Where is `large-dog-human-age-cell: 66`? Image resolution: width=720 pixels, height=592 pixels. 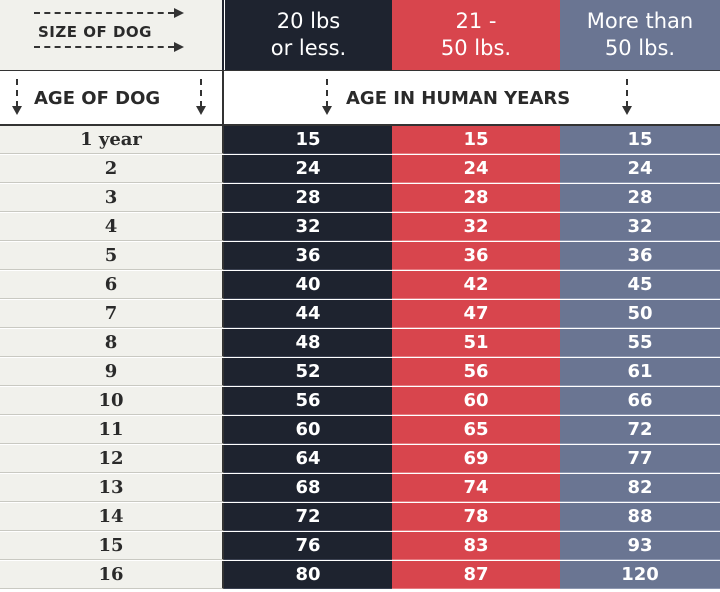 large-dog-human-age-cell: 66 is located at coordinates (640, 401).